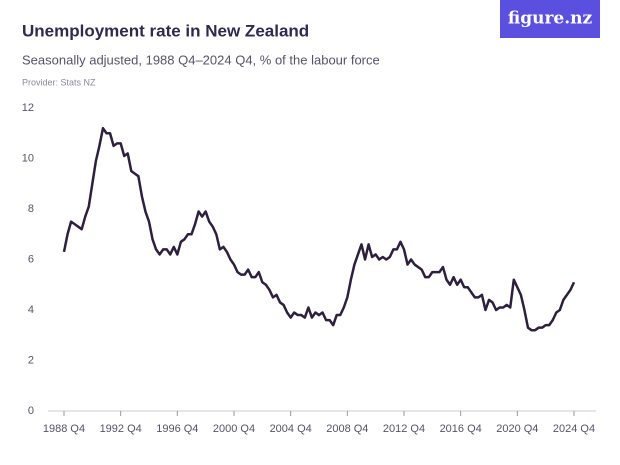 The height and width of the screenshot is (465, 620). I want to click on x-tick-label: 2016 Q4, so click(461, 429).